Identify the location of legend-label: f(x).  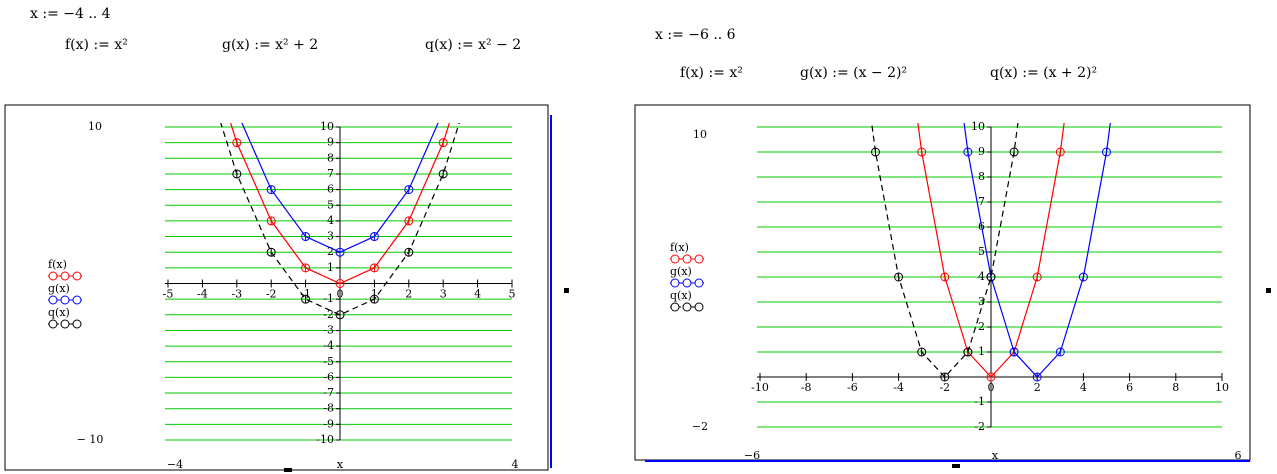
(57, 264).